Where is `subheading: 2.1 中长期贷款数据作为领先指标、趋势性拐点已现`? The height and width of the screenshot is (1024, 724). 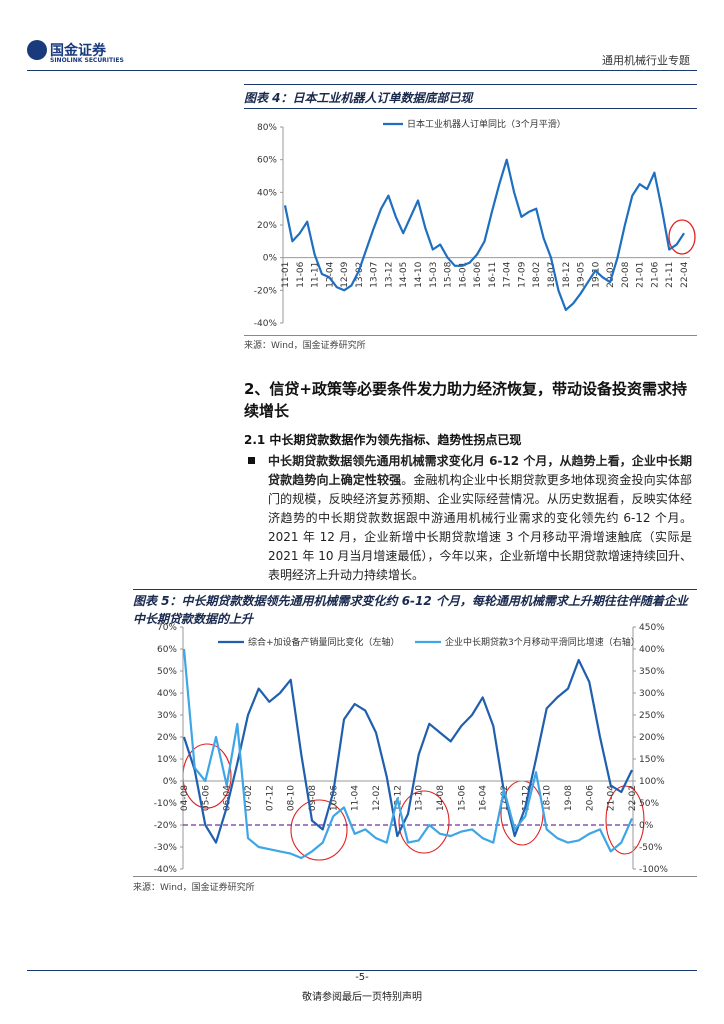
subheading: 2.1 中长期贷款数据作为领先指标、趋势性拐点已现 is located at coordinates (383, 440).